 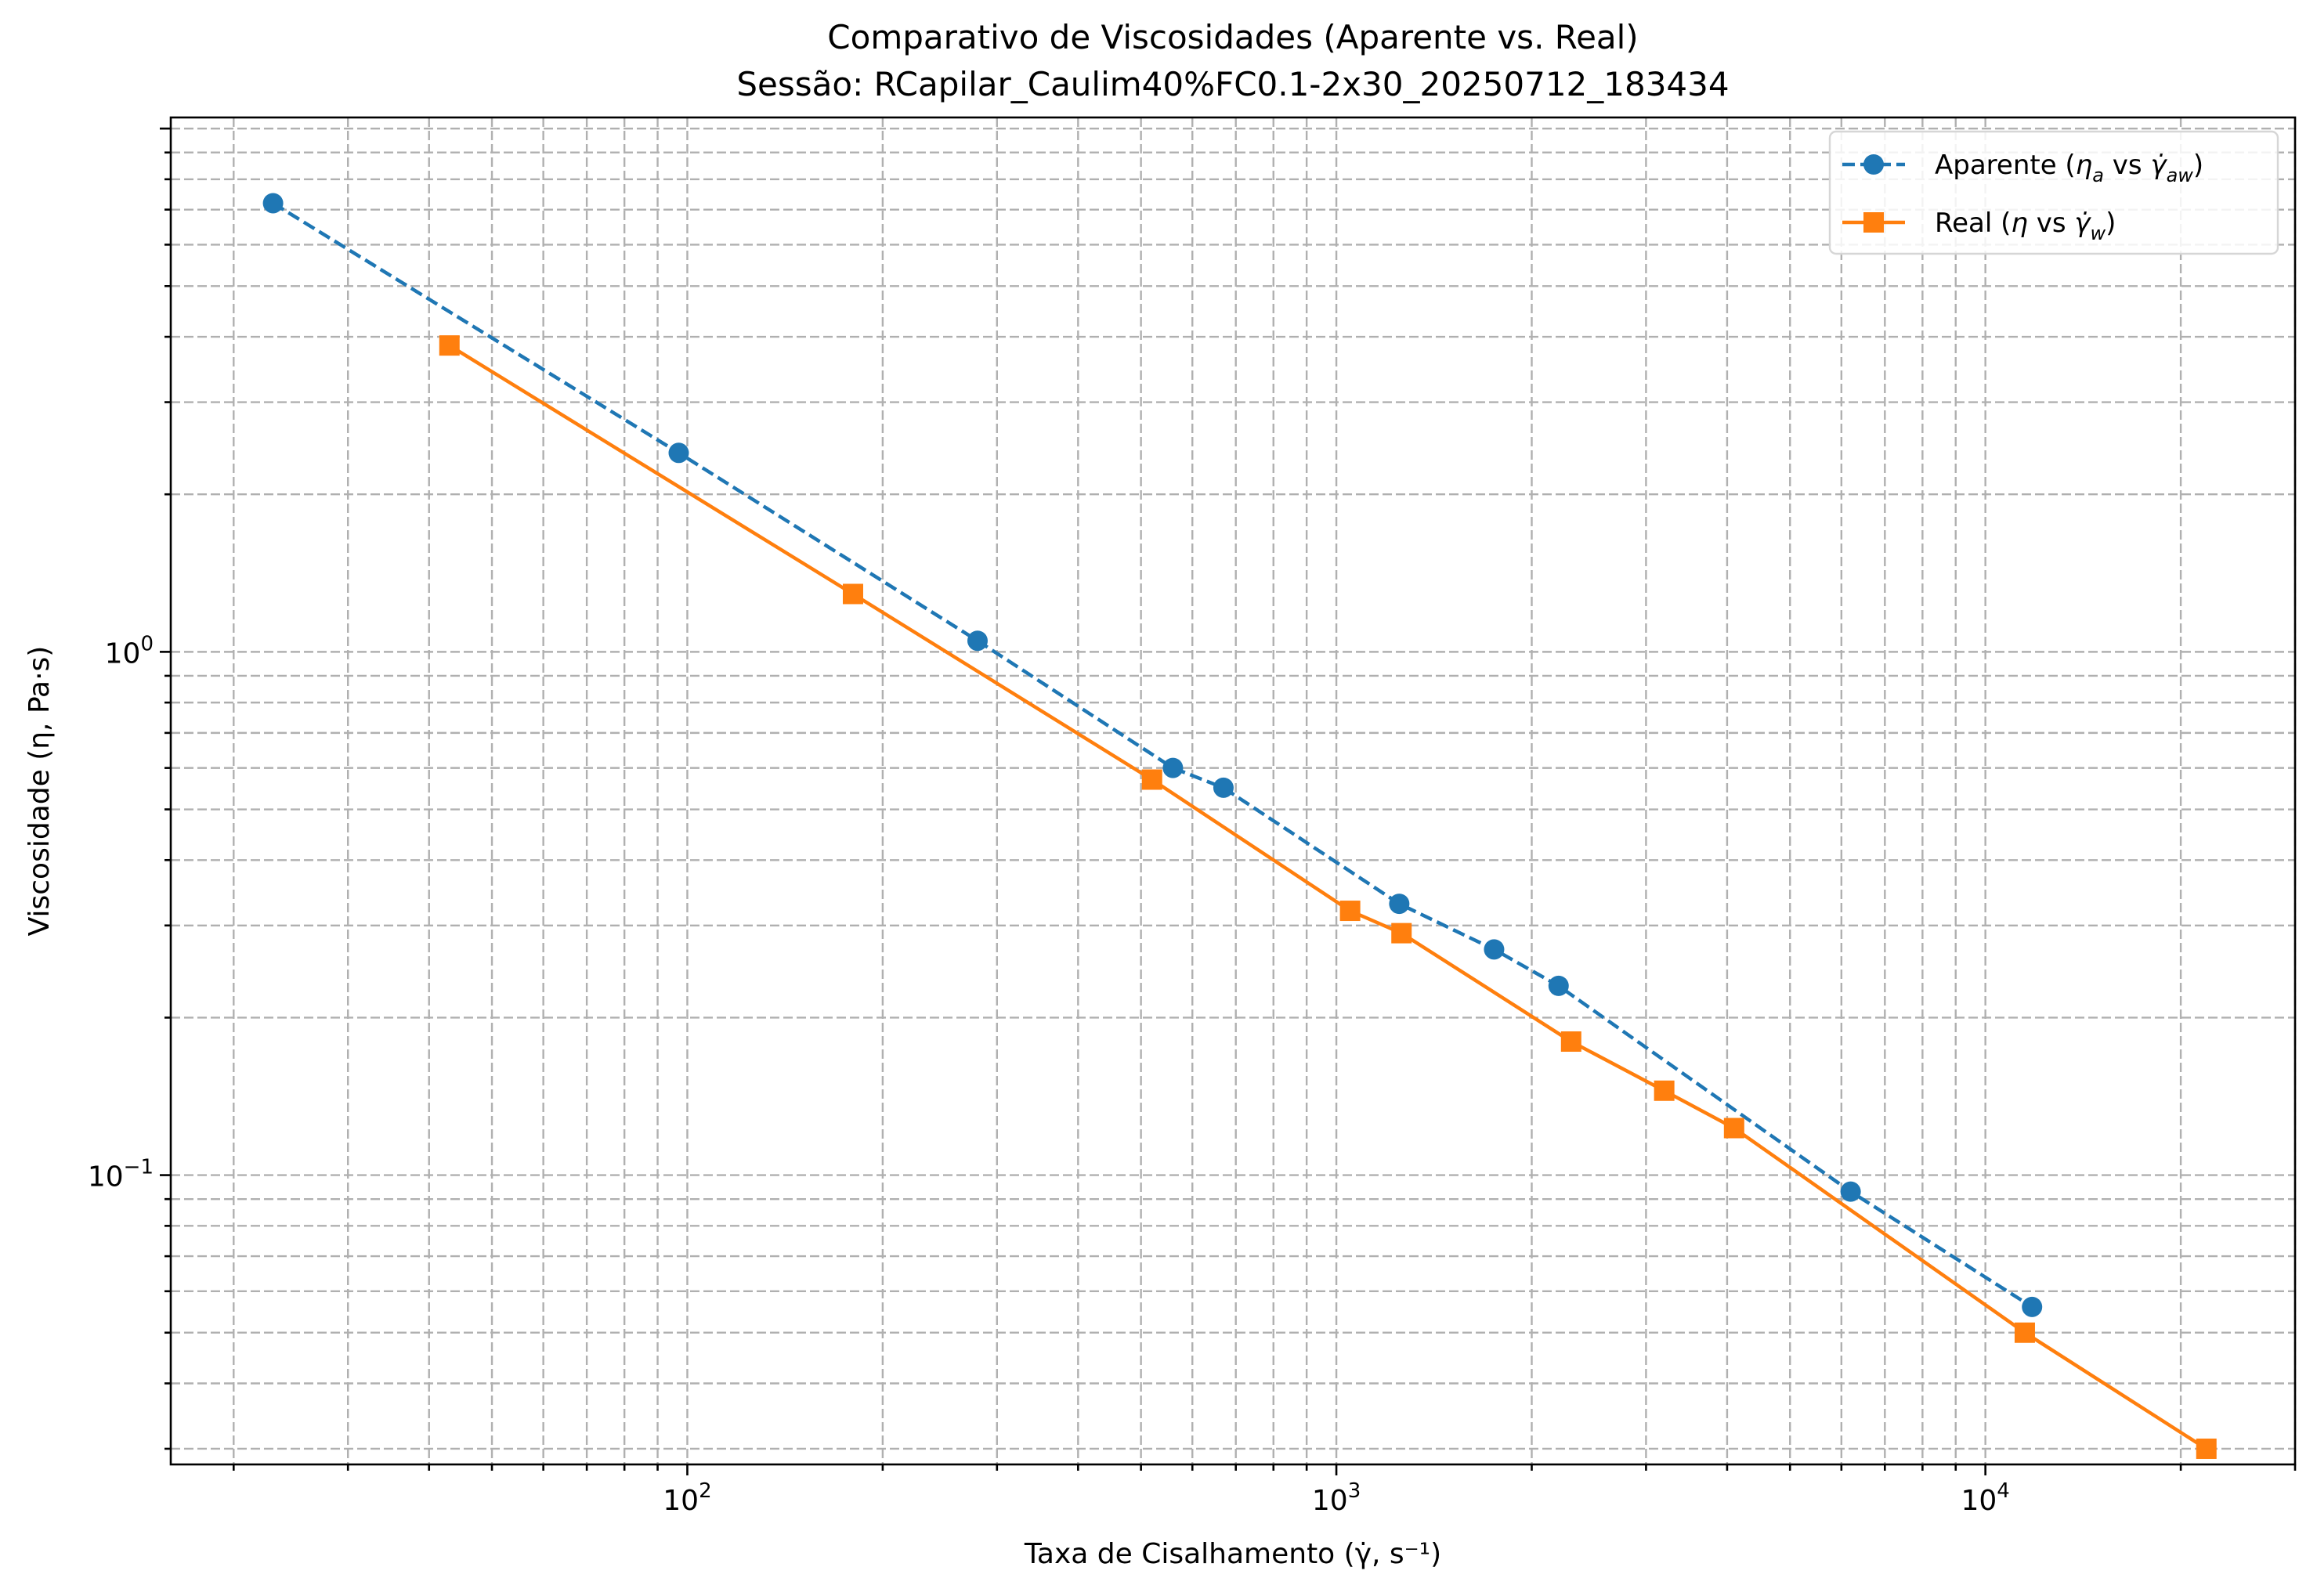 I want to click on legend-item: Real (η vs γ̇w), so click(x=1979, y=226).